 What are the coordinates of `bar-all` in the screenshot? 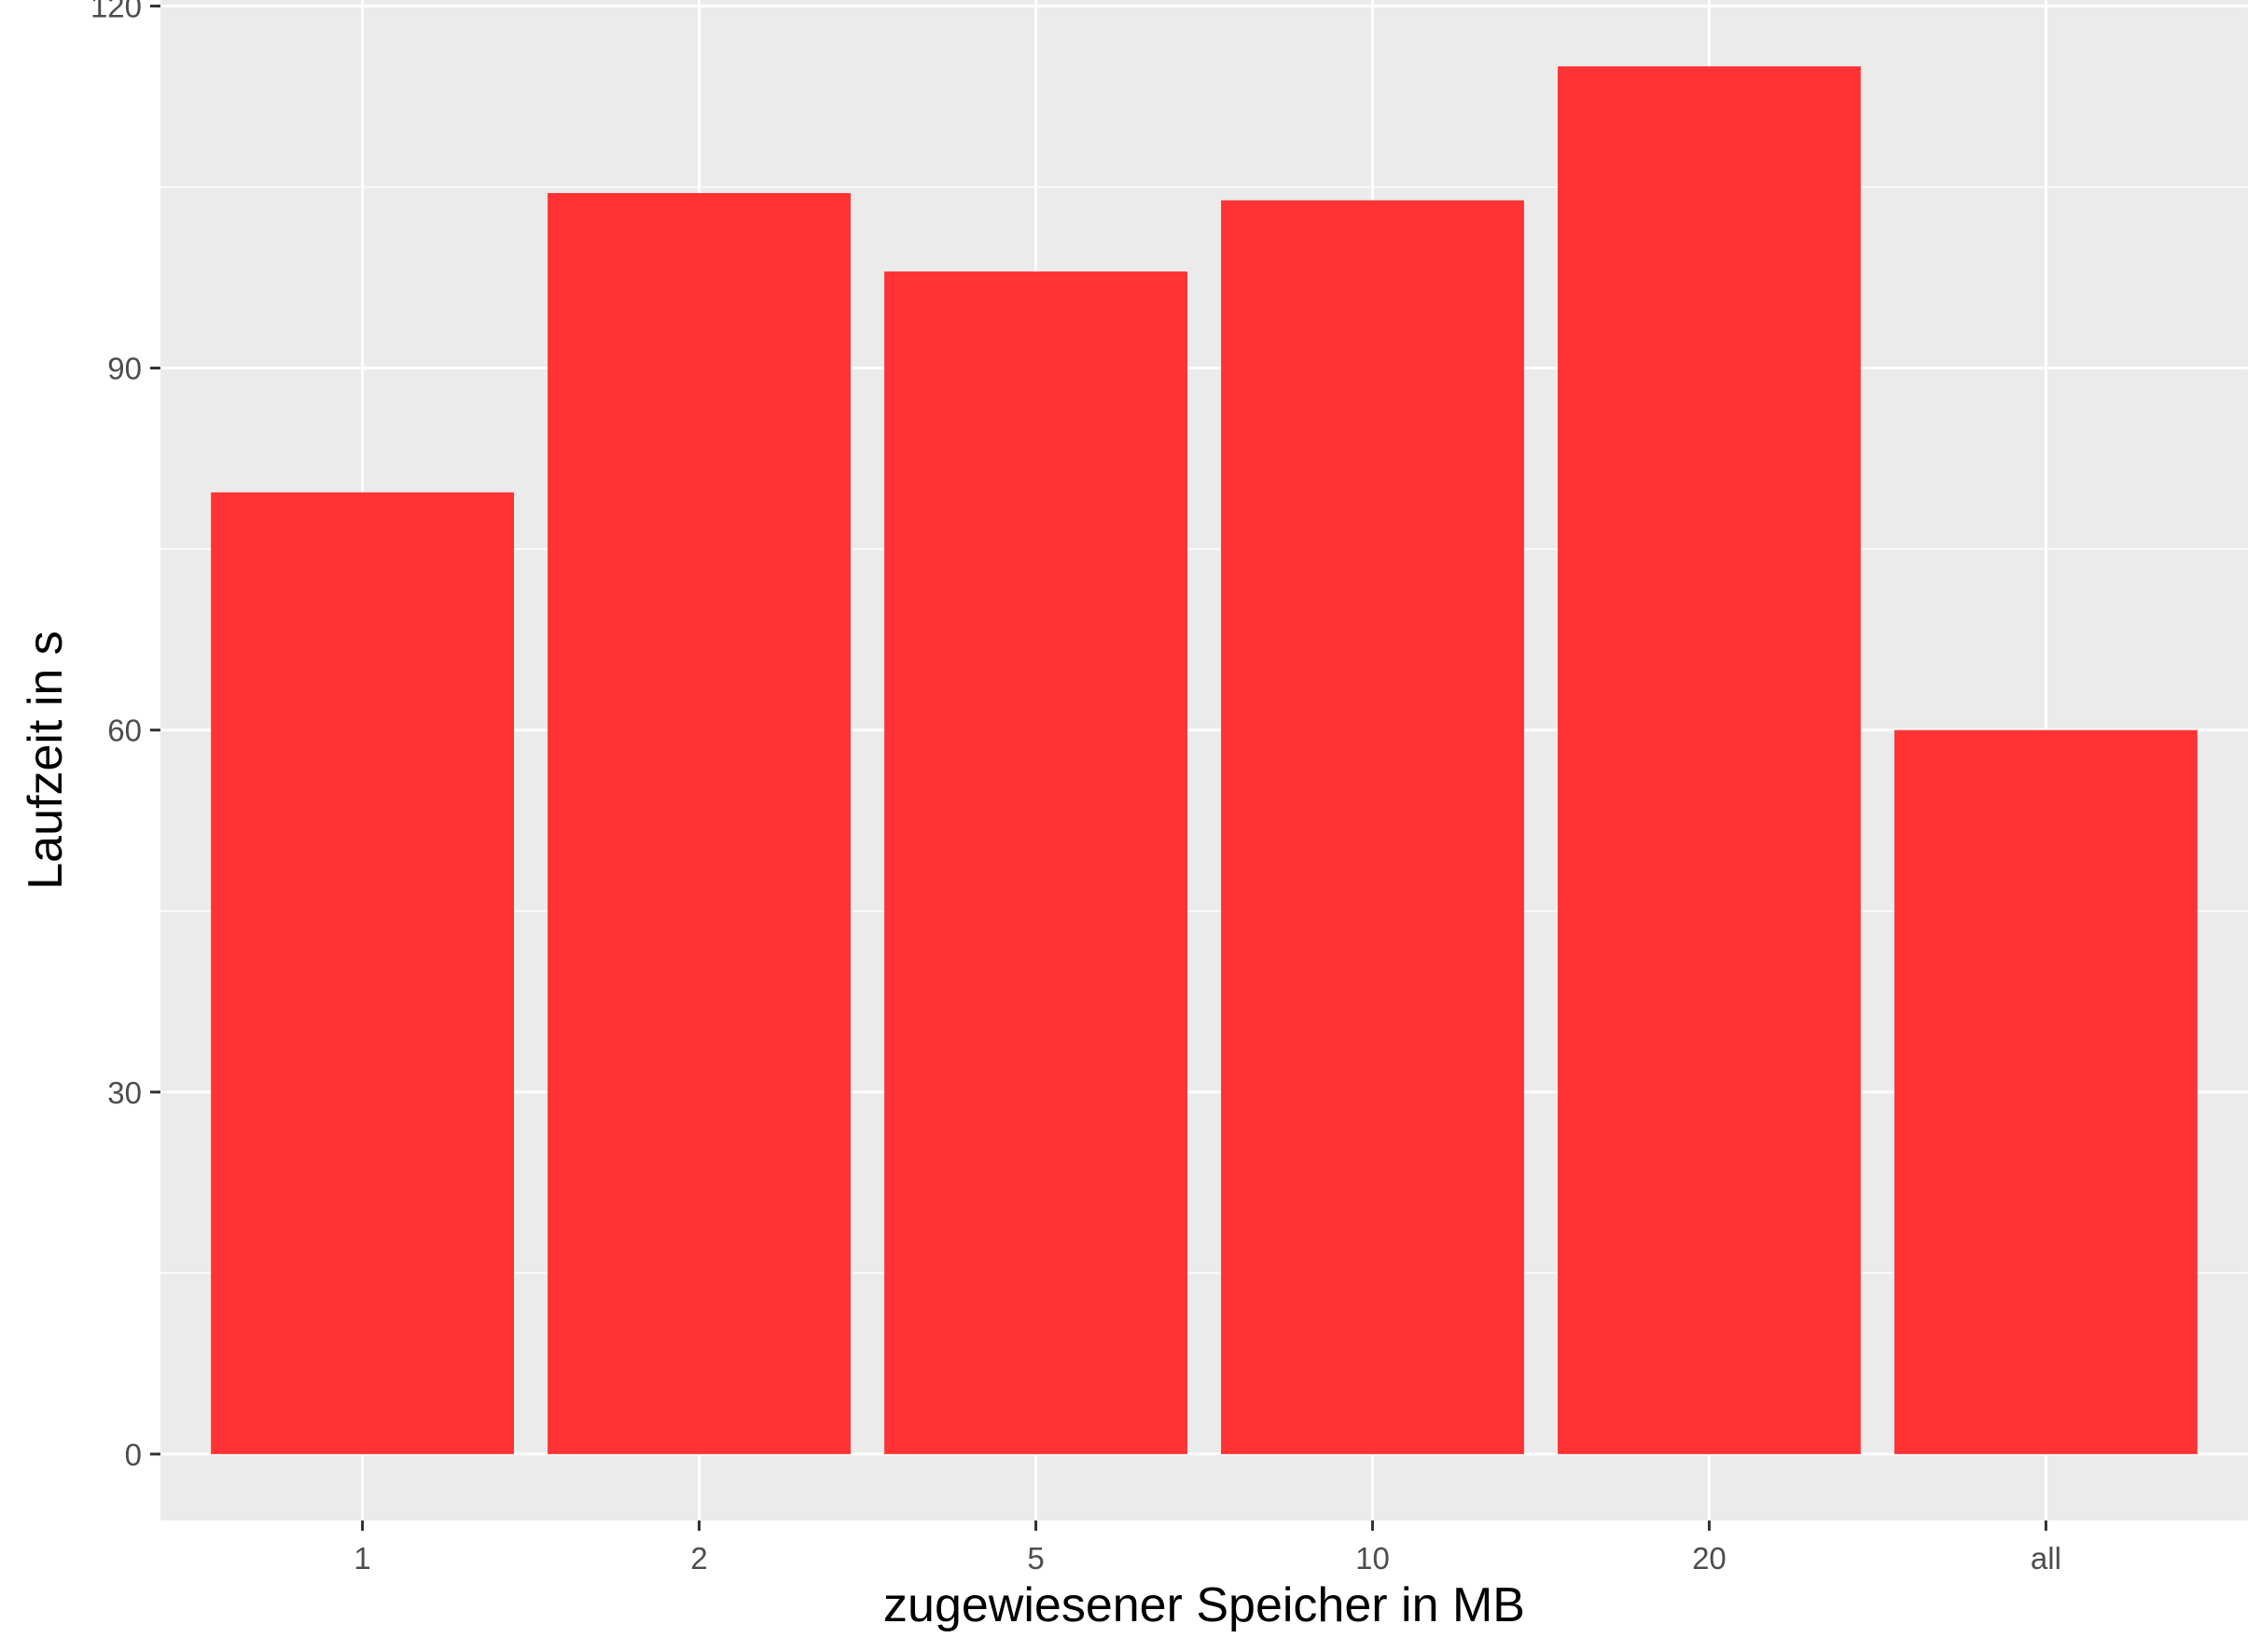 It's located at (2046, 1091).